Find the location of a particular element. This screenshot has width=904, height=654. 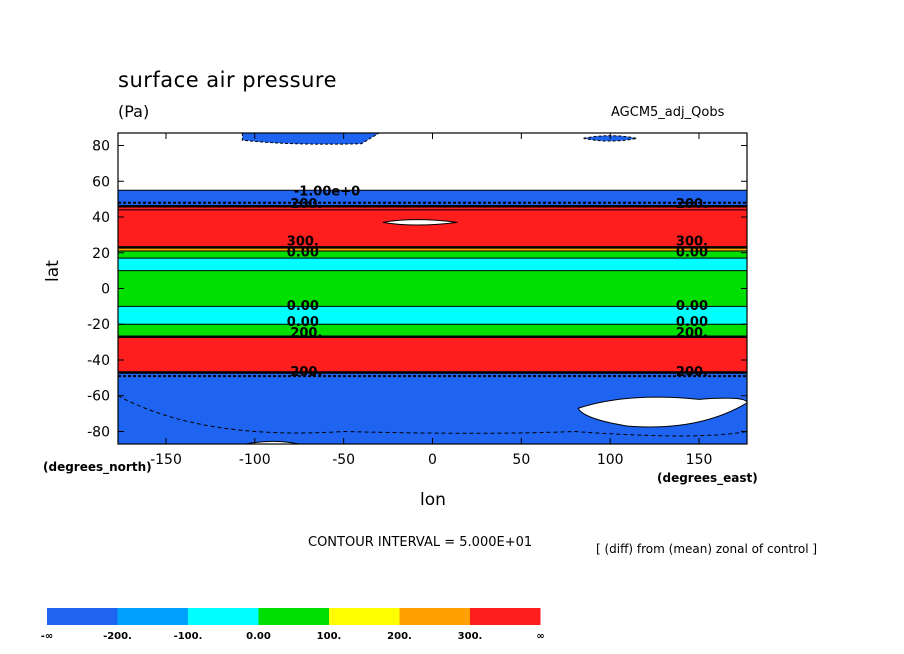

x-tick-label: 150 is located at coordinates (699, 460).